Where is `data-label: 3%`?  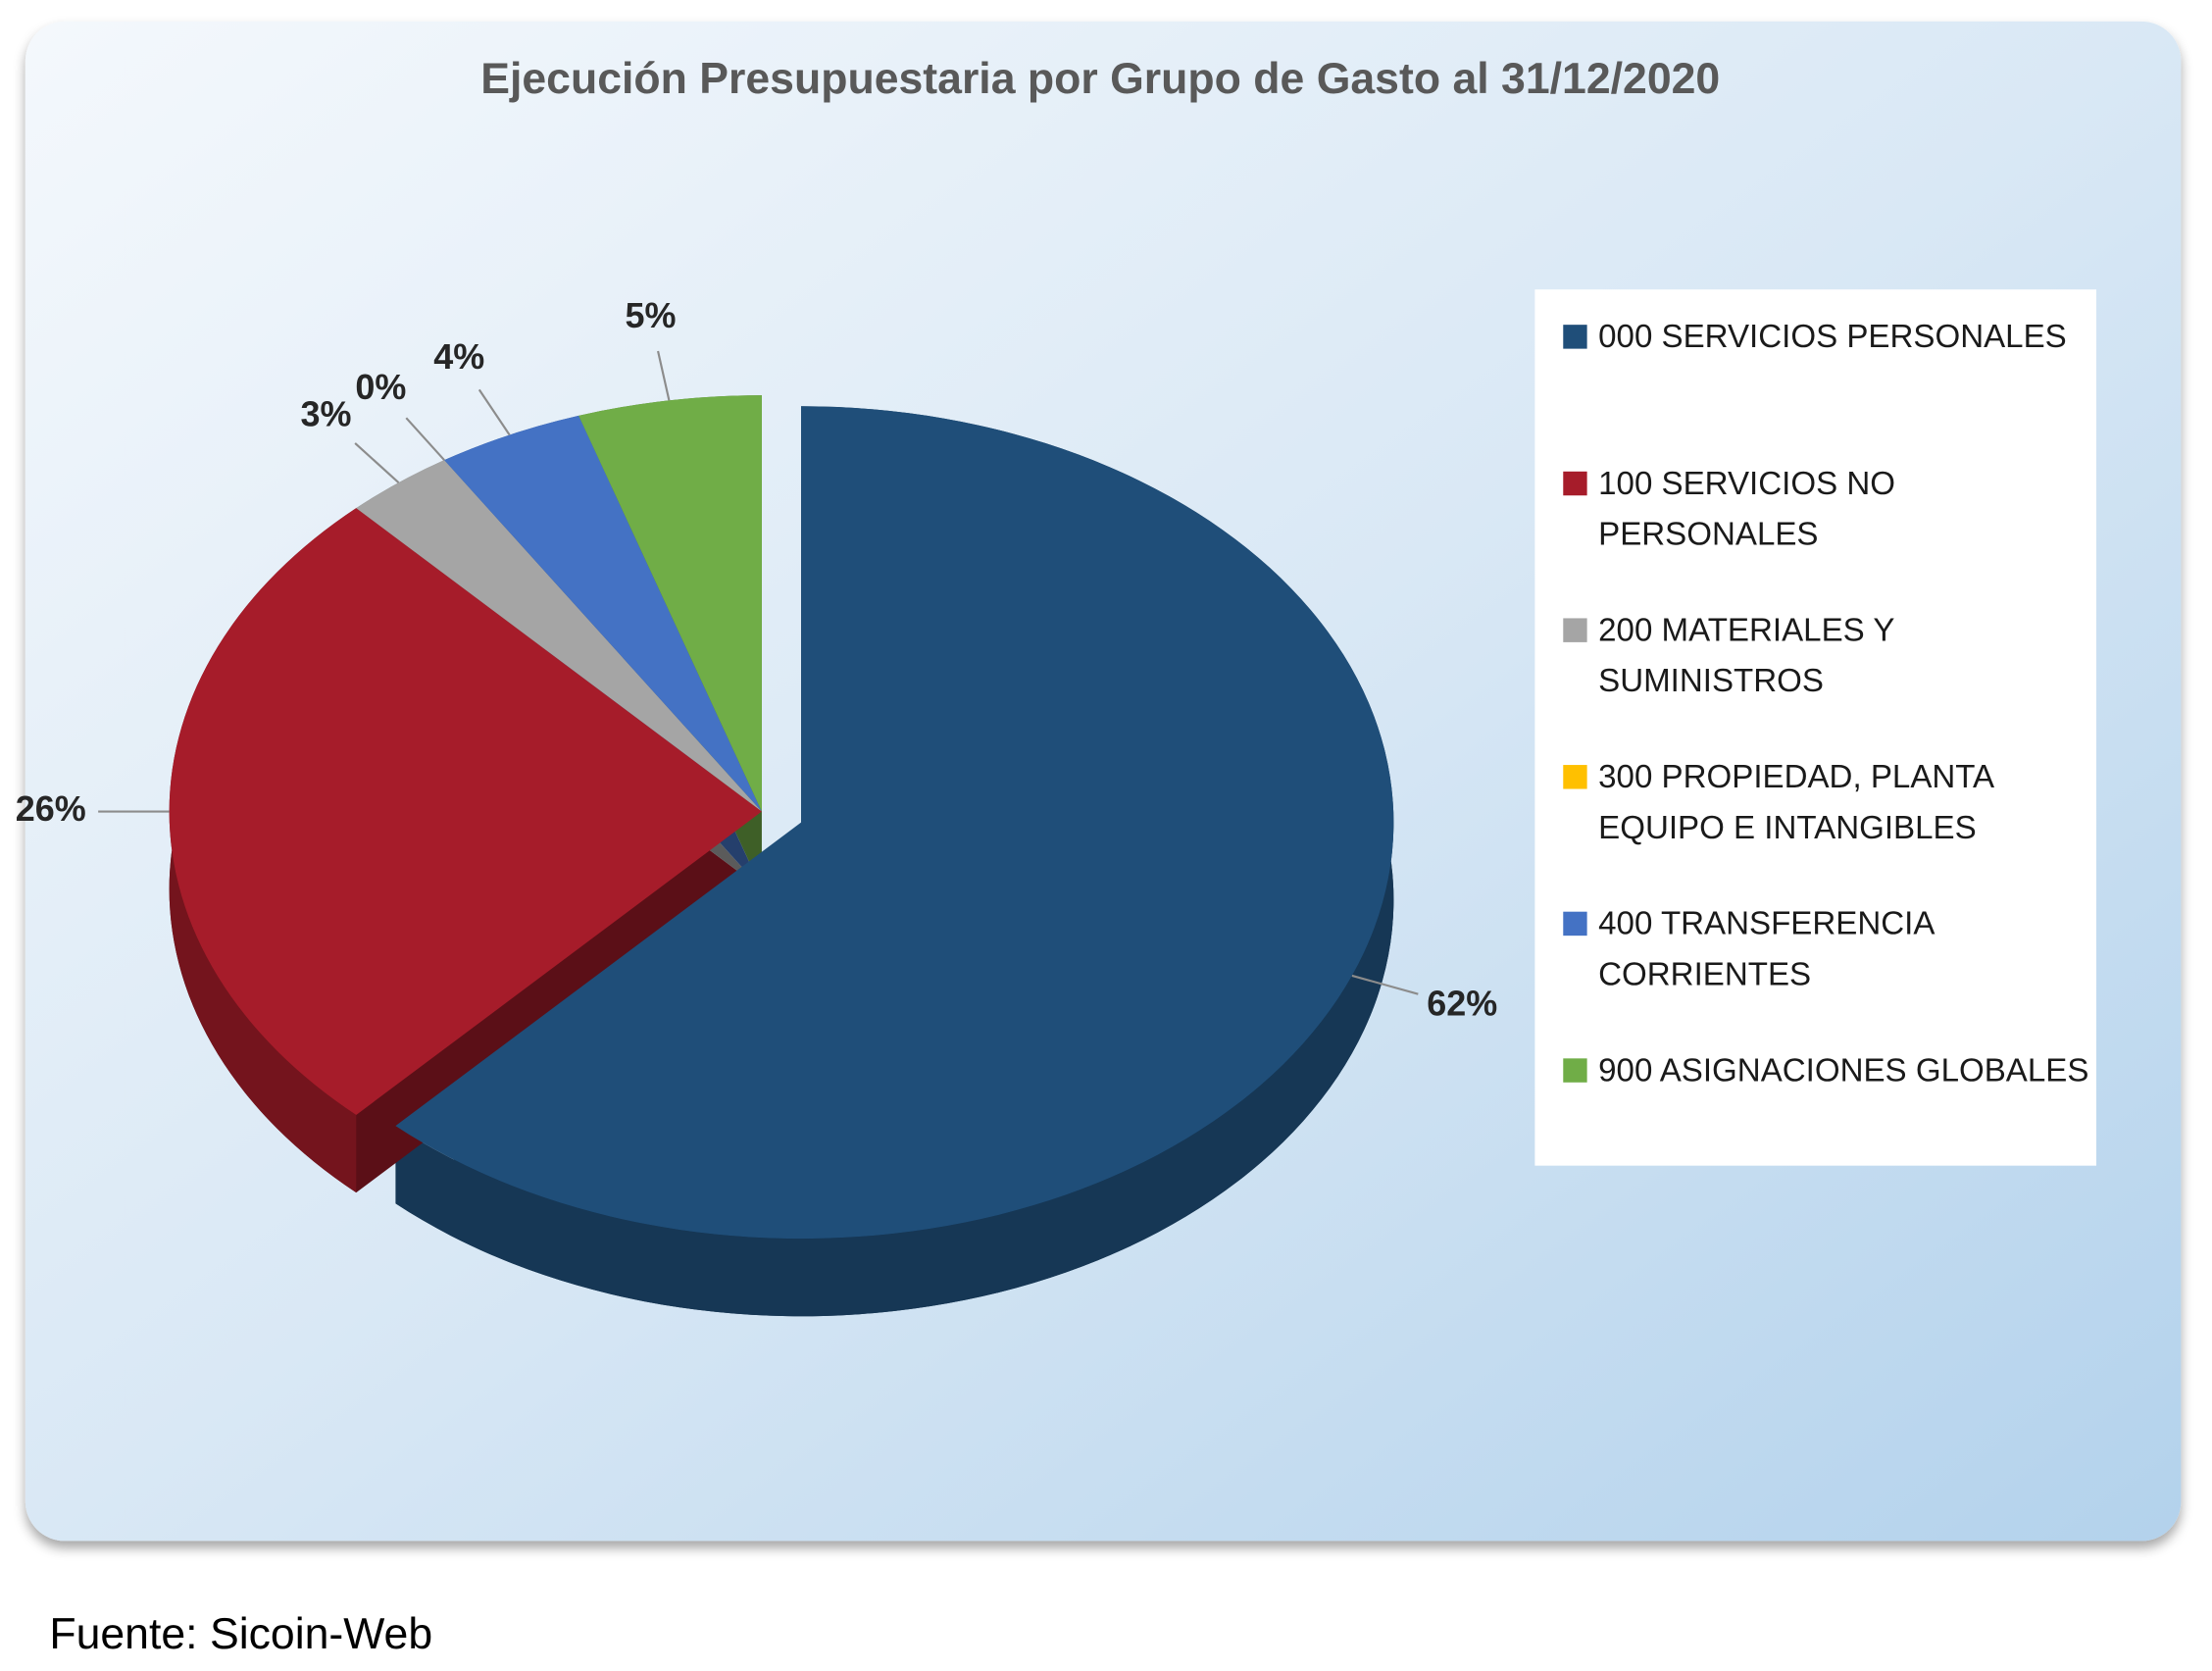 data-label: 3% is located at coordinates (326, 414).